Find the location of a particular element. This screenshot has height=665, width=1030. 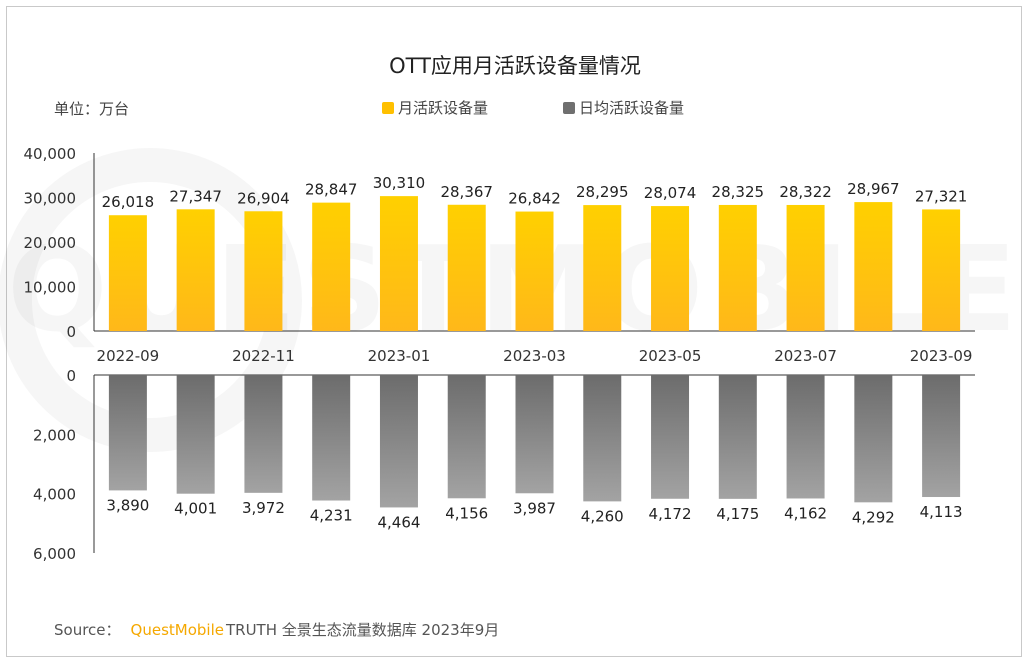

source-brand: QuestMobile is located at coordinates (177, 630).